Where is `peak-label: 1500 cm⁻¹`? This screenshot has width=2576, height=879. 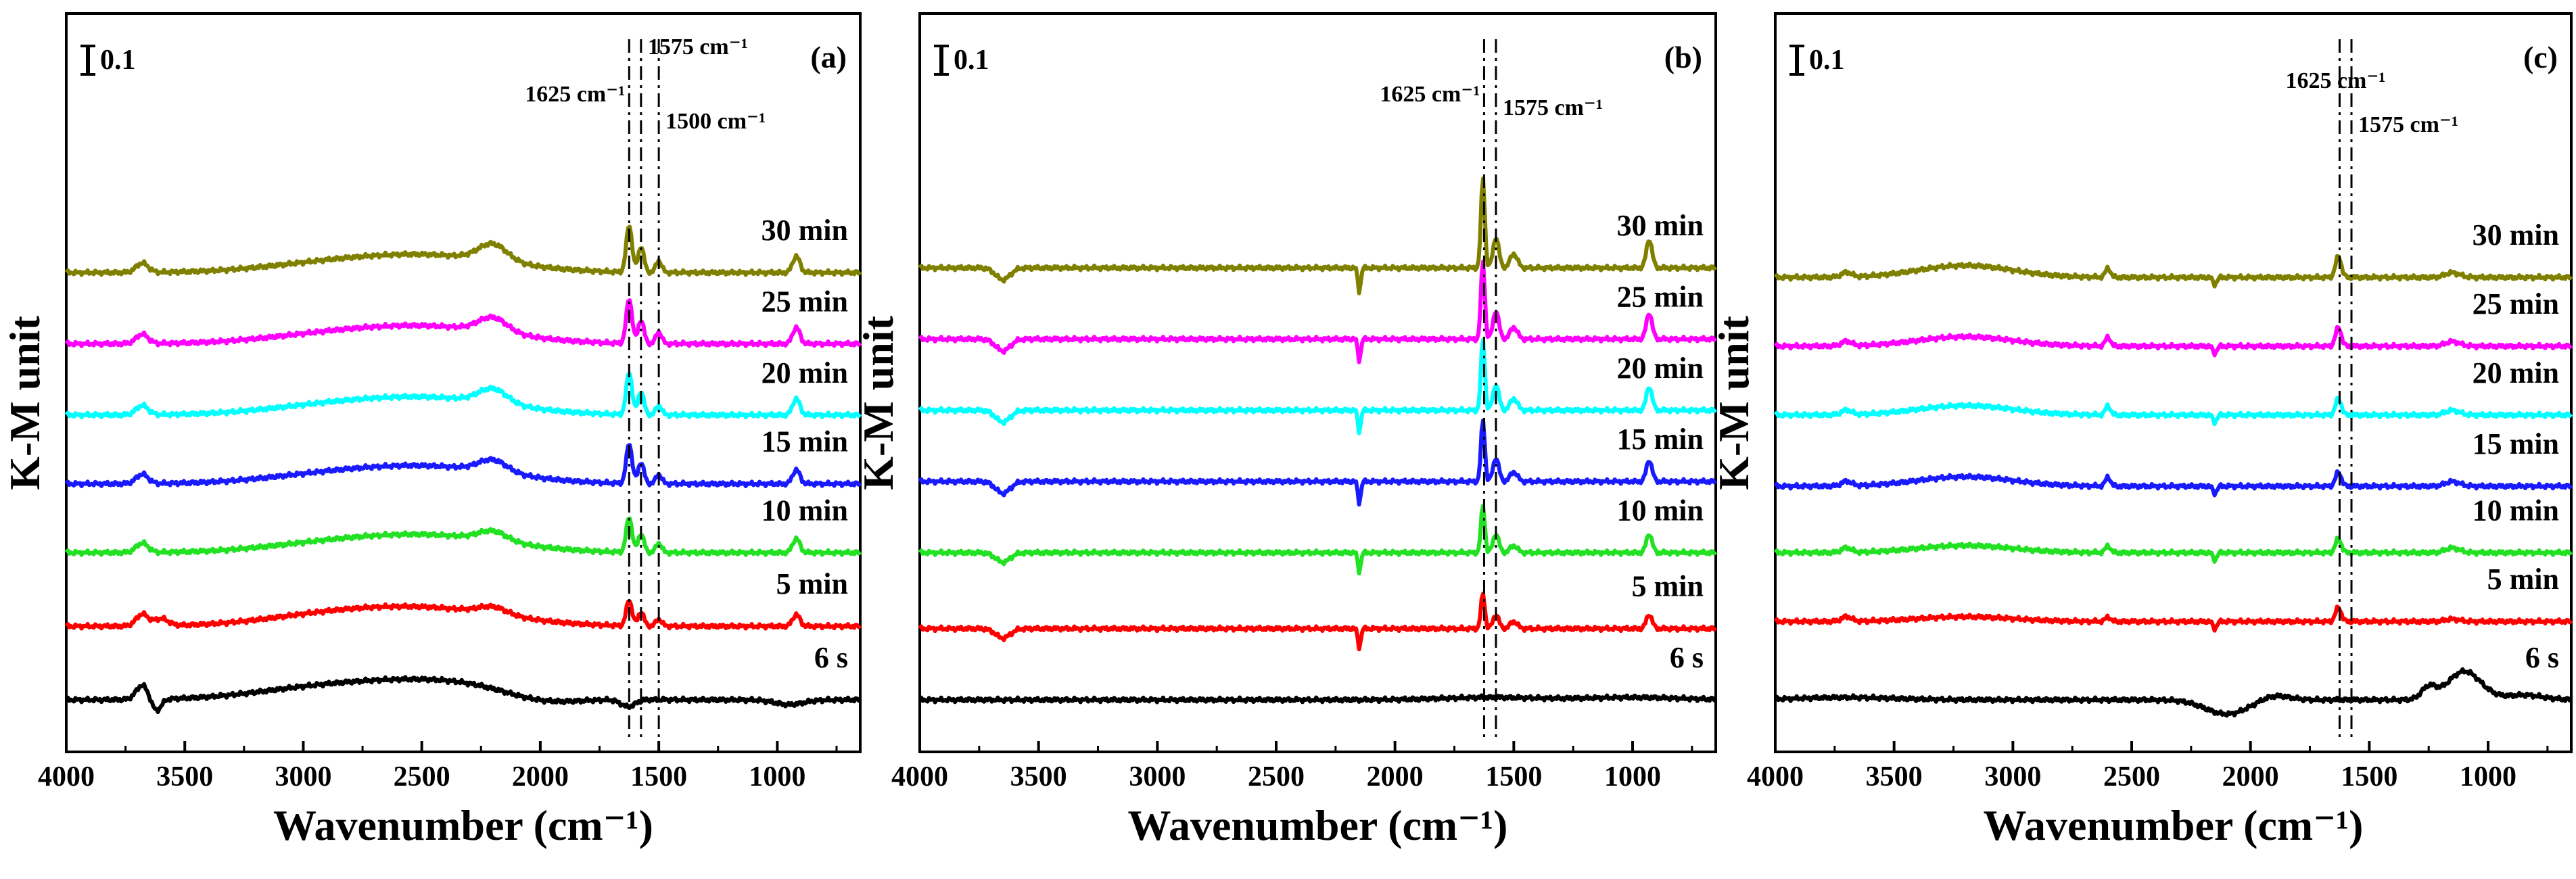
peak-label: 1500 cm⁻¹ is located at coordinates (715, 121).